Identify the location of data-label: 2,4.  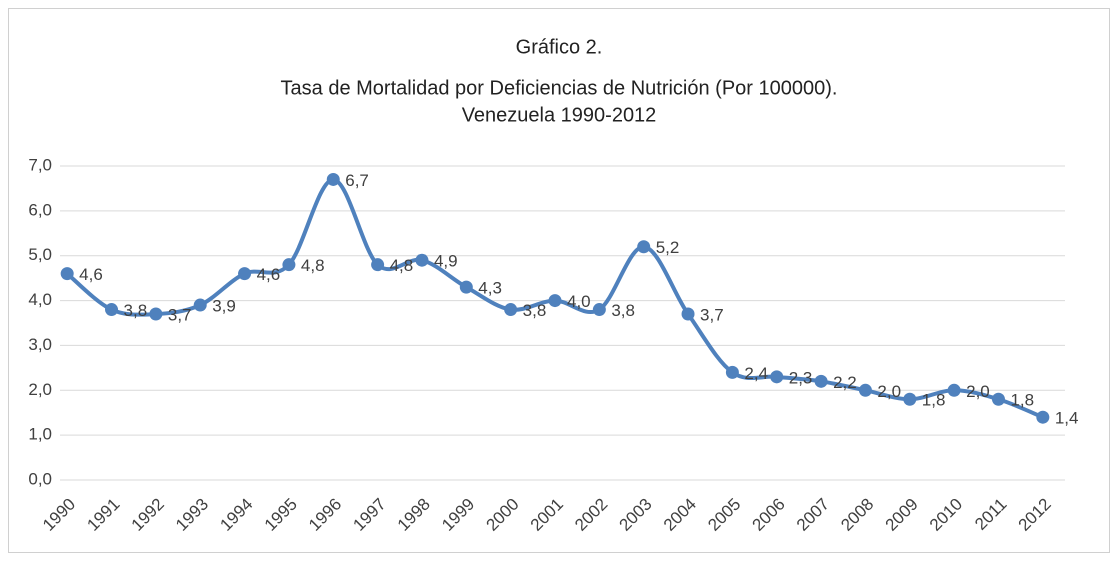
(756, 373).